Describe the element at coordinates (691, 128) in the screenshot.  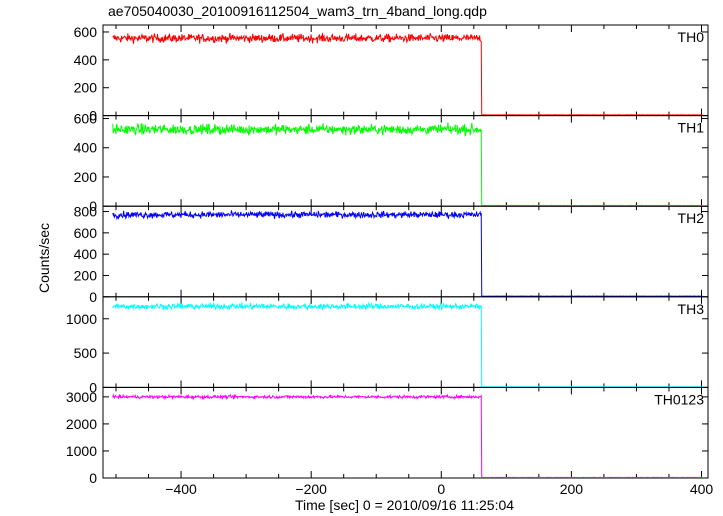
I see `series-label: TH1` at that location.